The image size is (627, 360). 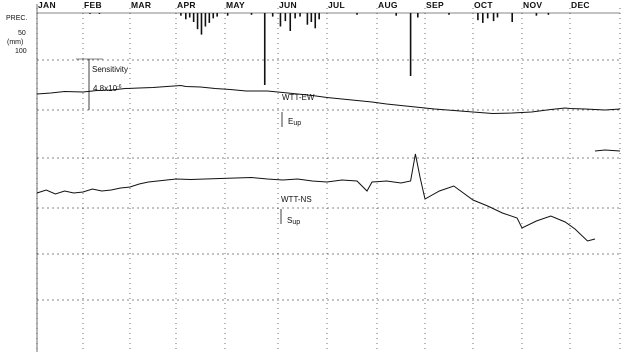 What do you see at coordinates (186, 5) in the screenshot?
I see `month-label-apr: APR` at bounding box center [186, 5].